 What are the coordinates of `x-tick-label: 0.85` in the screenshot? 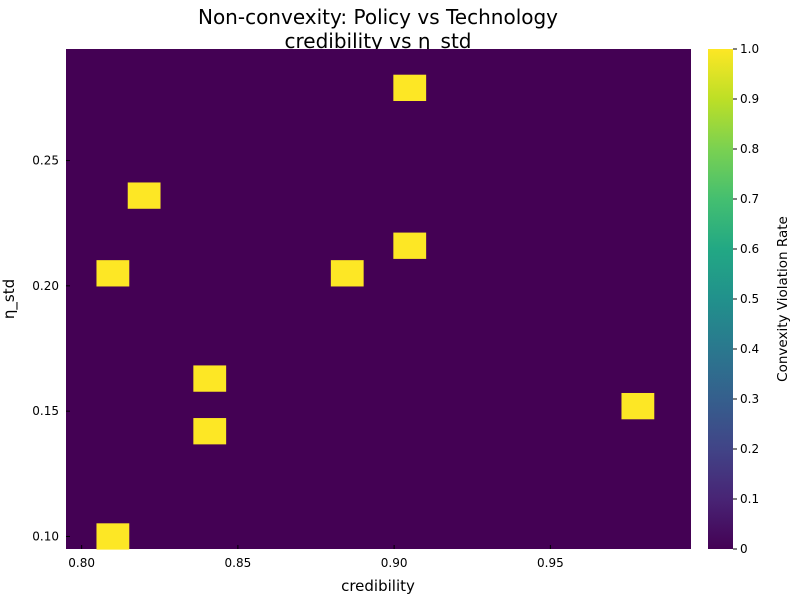 It's located at (238, 563).